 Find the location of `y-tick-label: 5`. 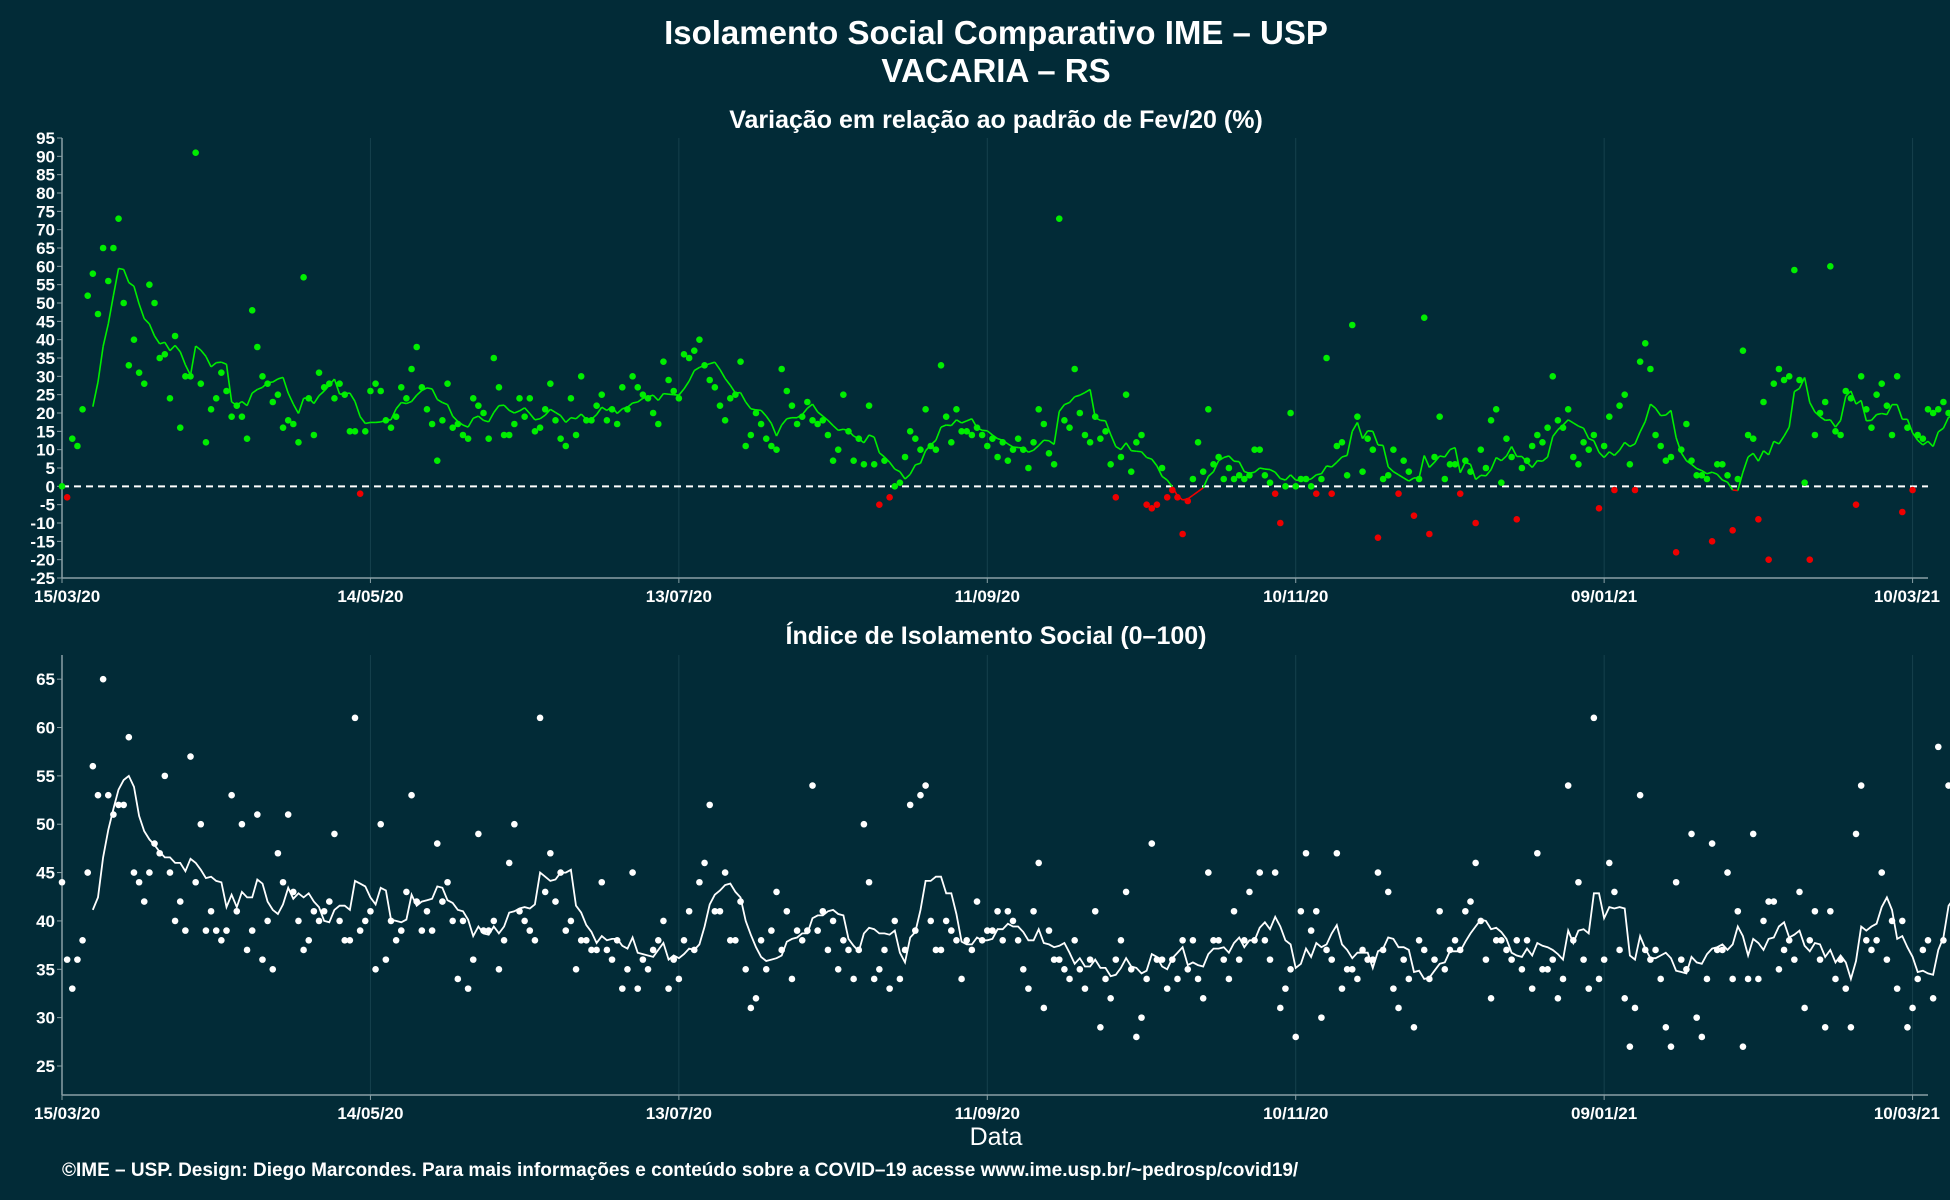

y-tick-label: 5 is located at coordinates (50, 468).